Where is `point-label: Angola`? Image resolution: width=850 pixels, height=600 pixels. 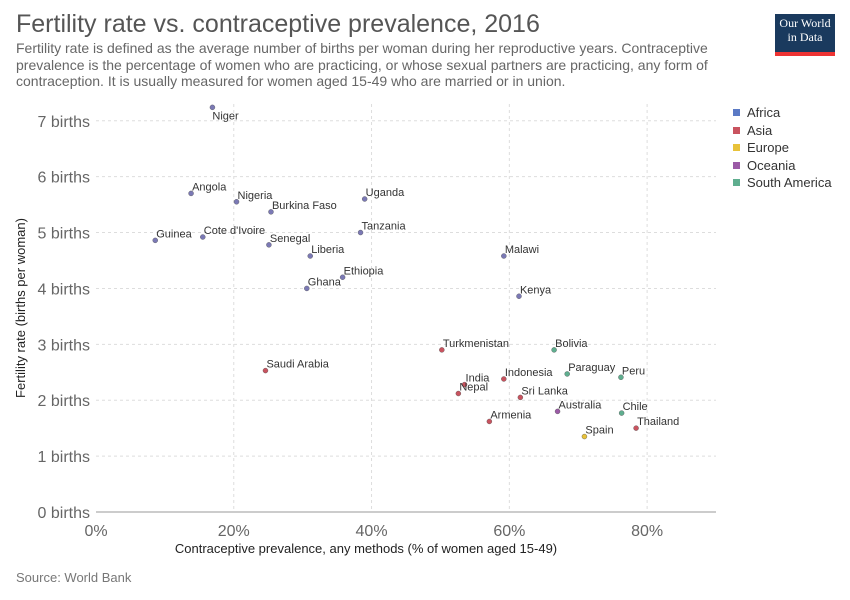 point-label: Angola is located at coordinates (209, 187).